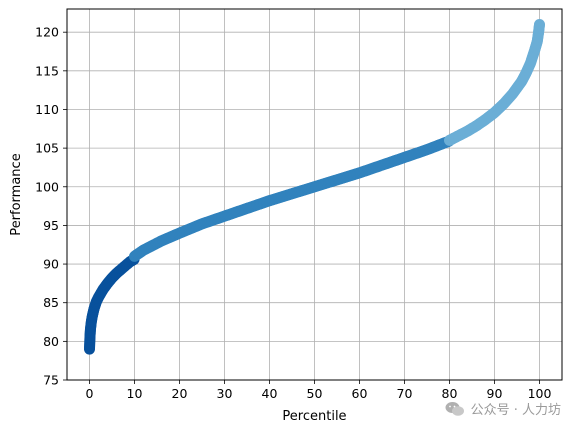 Image resolution: width=571 pixels, height=432 pixels. What do you see at coordinates (515, 410) in the screenshot?
I see `watermark-text: 公众号 · 人力坊` at bounding box center [515, 410].